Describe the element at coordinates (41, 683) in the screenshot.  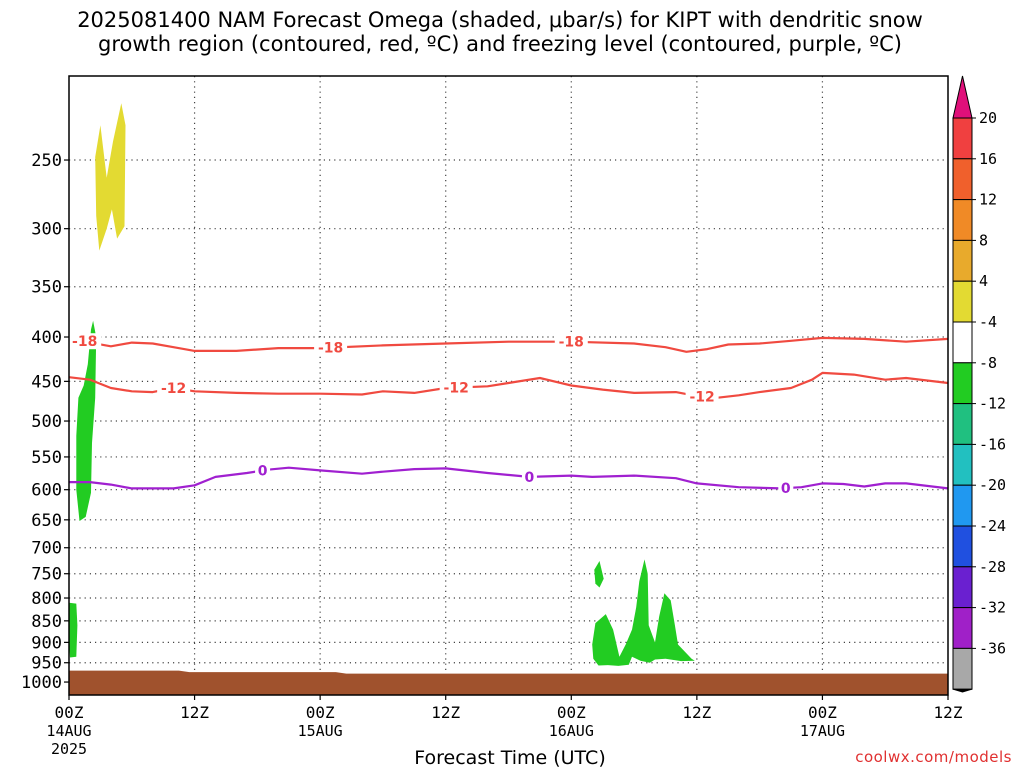
I see `y-tick-label: 1000` at that location.